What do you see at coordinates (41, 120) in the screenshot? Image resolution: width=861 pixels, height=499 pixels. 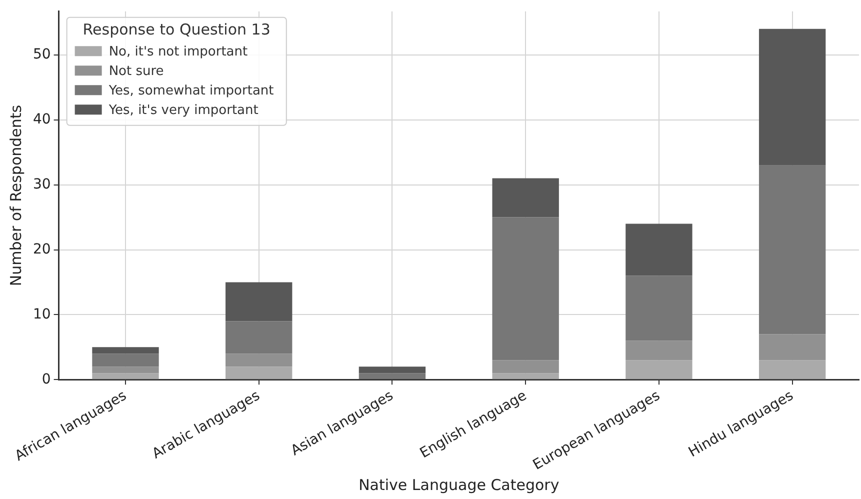 I see `y-tick-label: 40` at bounding box center [41, 120].